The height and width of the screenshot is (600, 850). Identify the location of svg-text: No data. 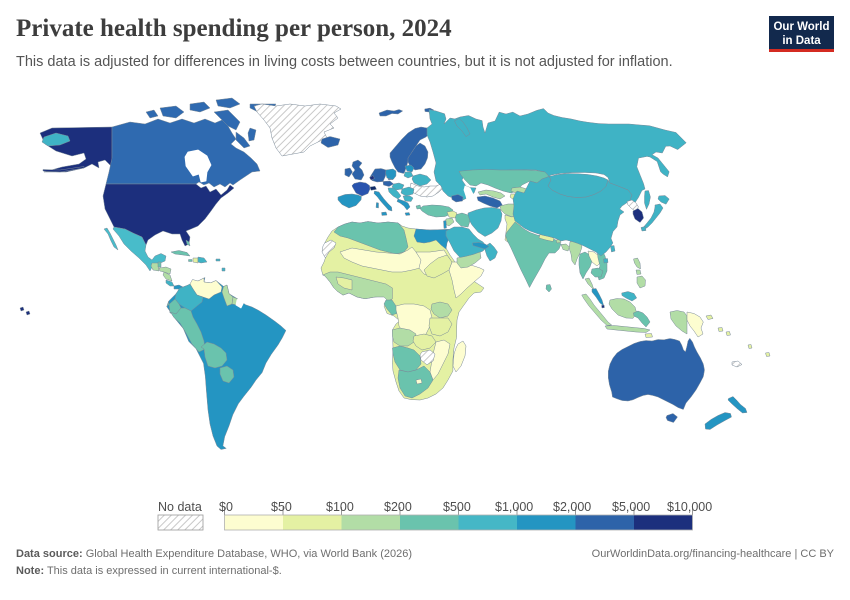
(180, 507).